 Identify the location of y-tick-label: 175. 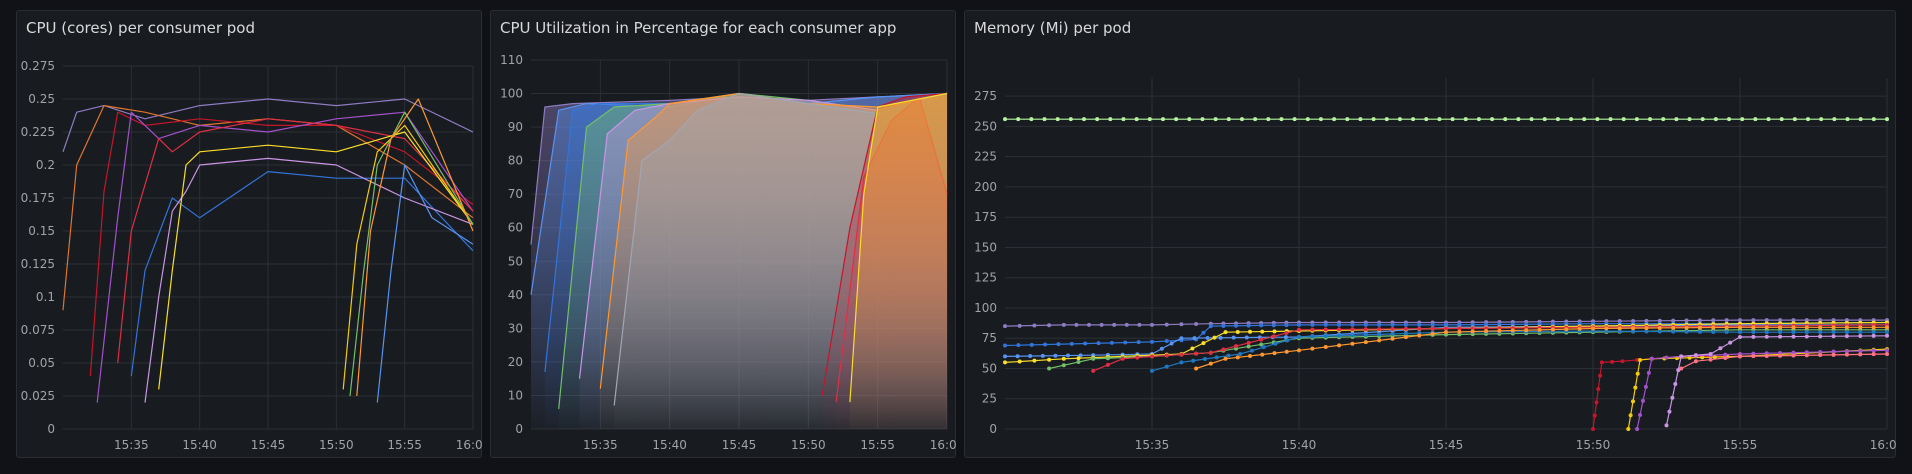
(985, 217).